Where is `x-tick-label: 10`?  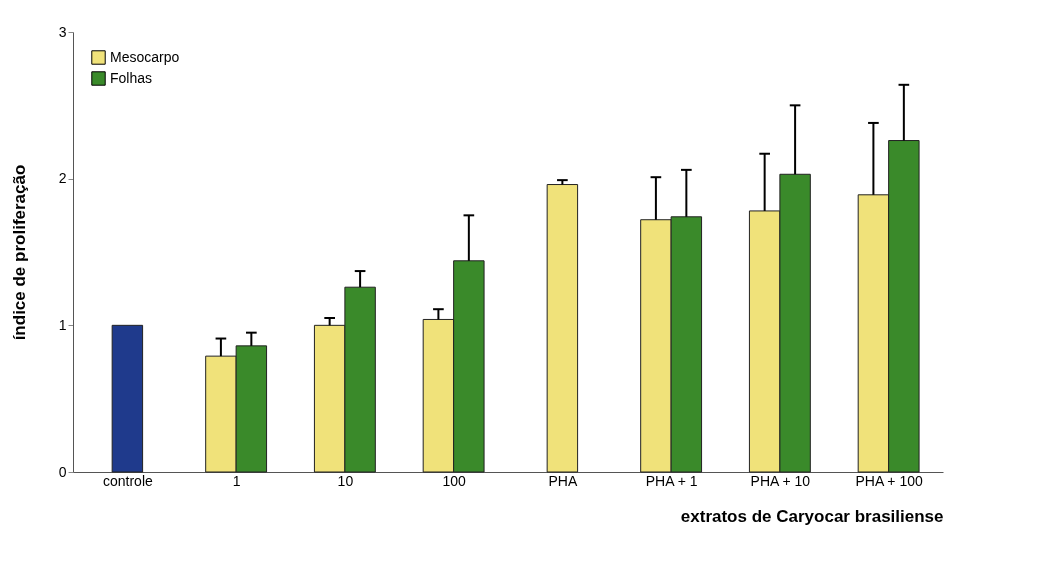
x-tick-label: 10 is located at coordinates (345, 480).